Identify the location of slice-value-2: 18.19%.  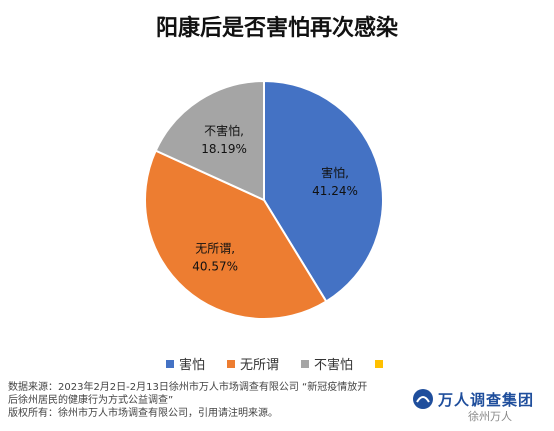
(224, 149).